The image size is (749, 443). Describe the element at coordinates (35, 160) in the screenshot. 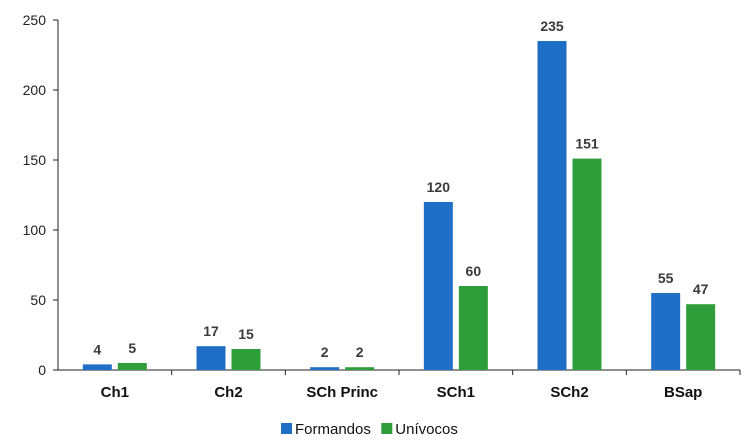

I see `y-tick-label: 150` at that location.